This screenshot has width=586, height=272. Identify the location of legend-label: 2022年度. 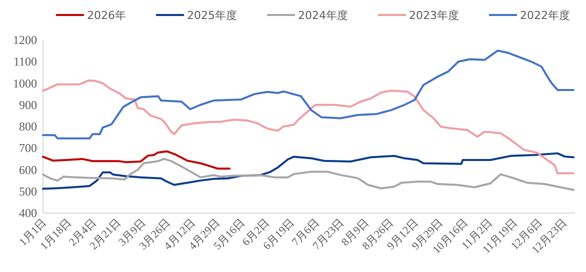
(545, 15).